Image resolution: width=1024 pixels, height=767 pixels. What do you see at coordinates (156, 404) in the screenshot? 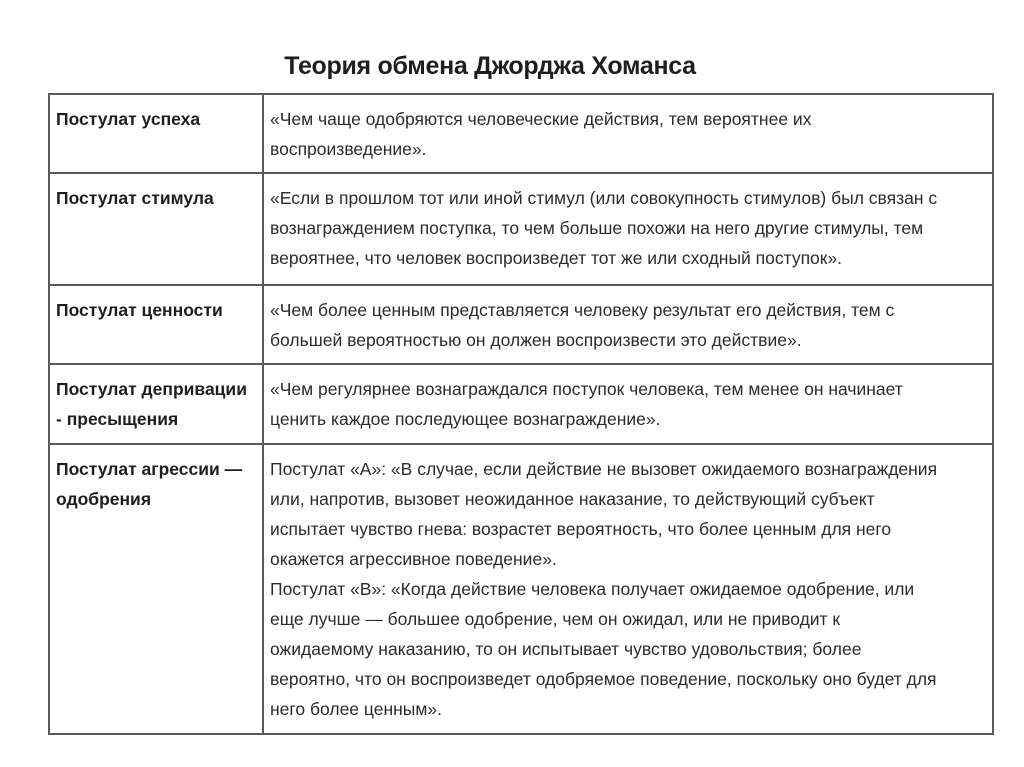
I see `postulate-name: Постулат депривации - пресыщения` at bounding box center [156, 404].